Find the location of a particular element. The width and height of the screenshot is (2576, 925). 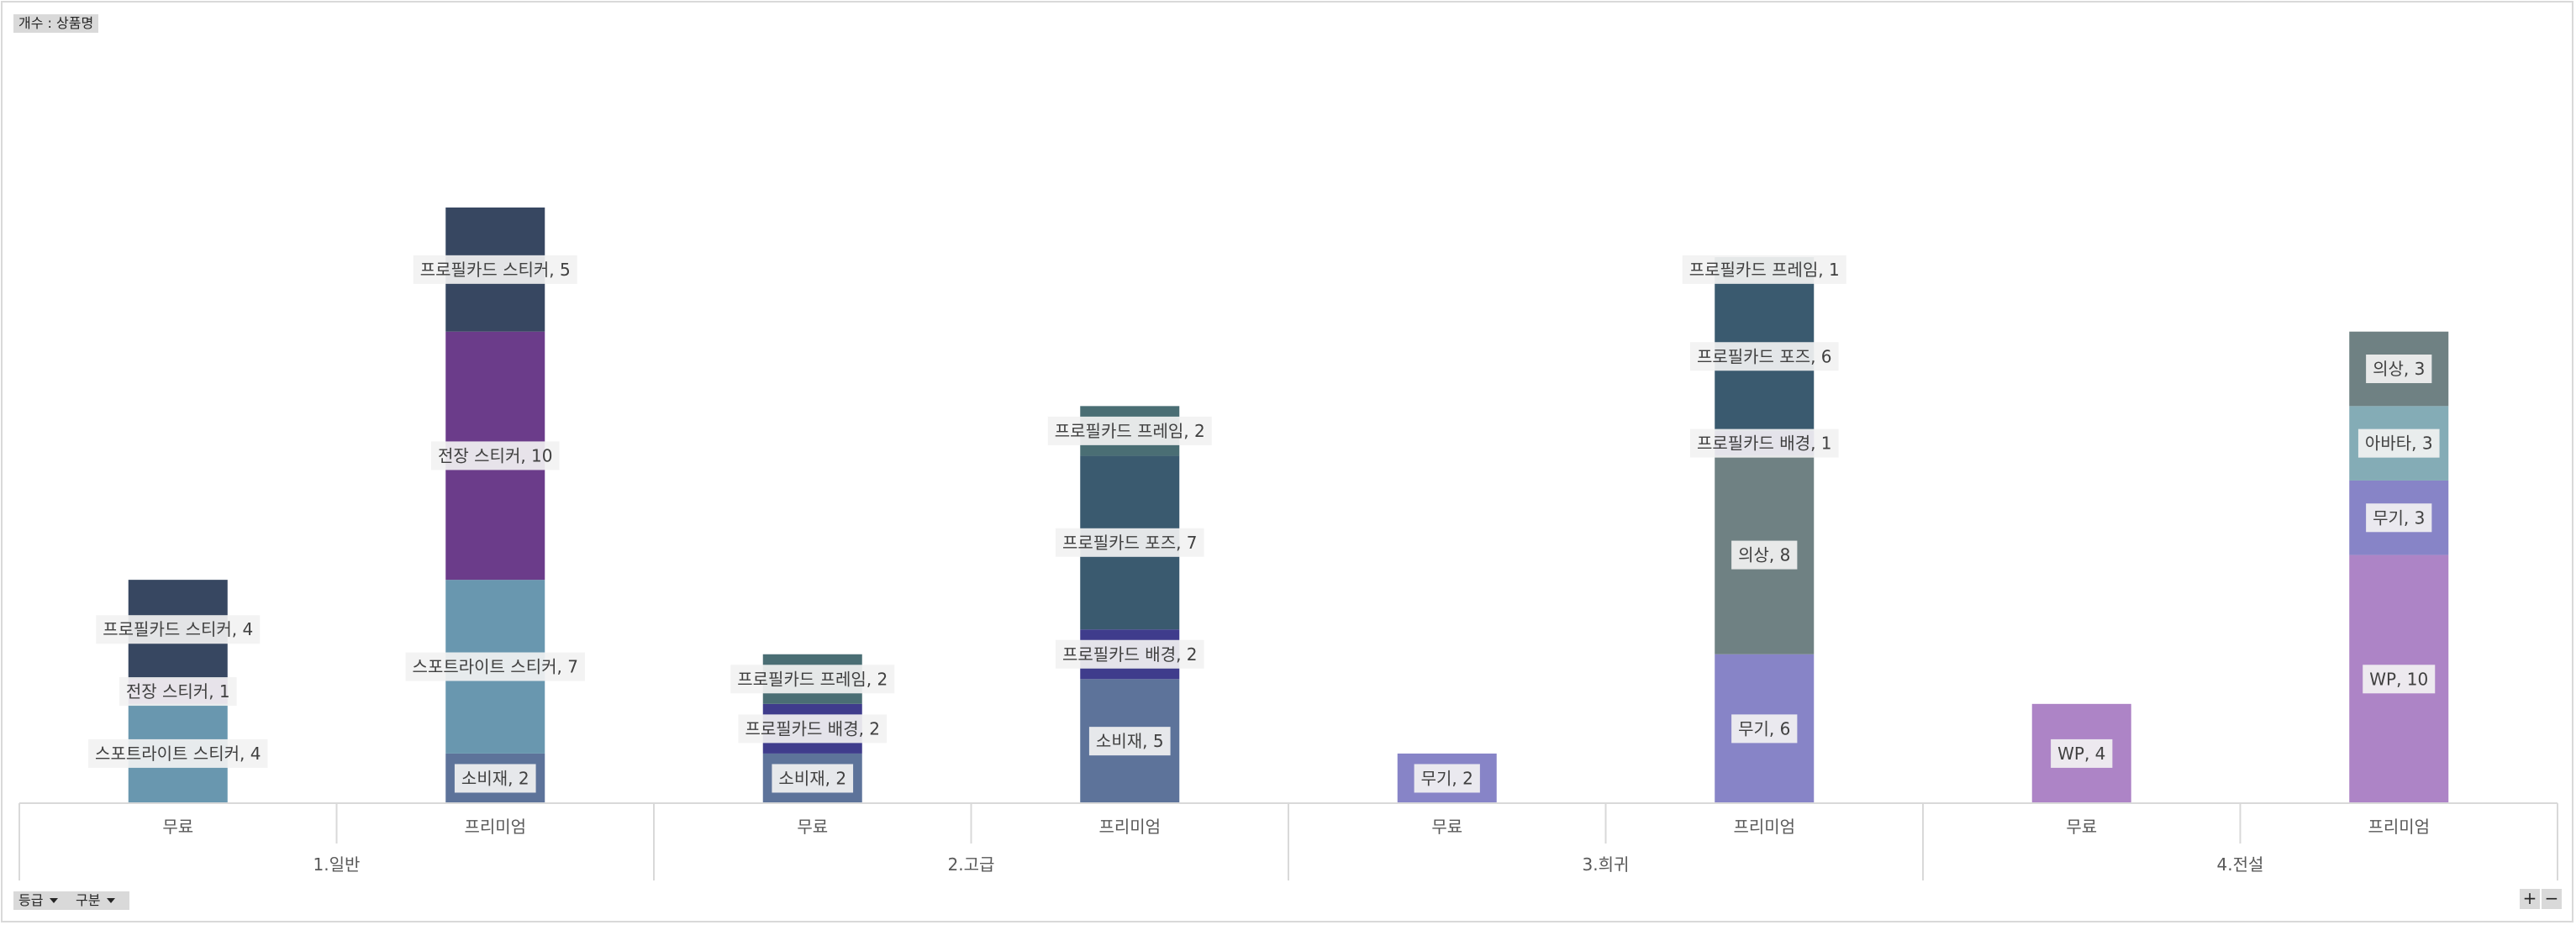

data-label-text: WP, 4 is located at coordinates (2081, 754).